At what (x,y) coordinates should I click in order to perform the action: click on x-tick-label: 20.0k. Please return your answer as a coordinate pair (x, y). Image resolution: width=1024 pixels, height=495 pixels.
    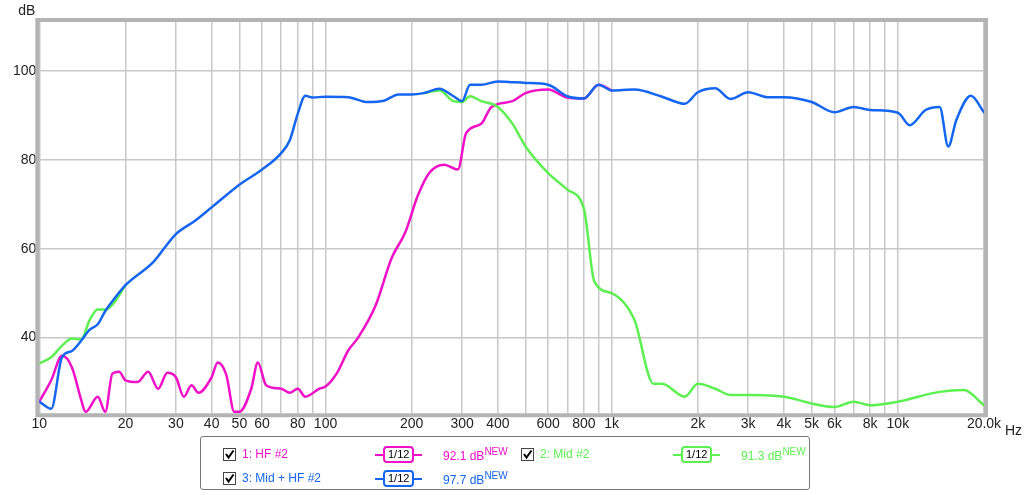
    Looking at the image, I should click on (984, 423).